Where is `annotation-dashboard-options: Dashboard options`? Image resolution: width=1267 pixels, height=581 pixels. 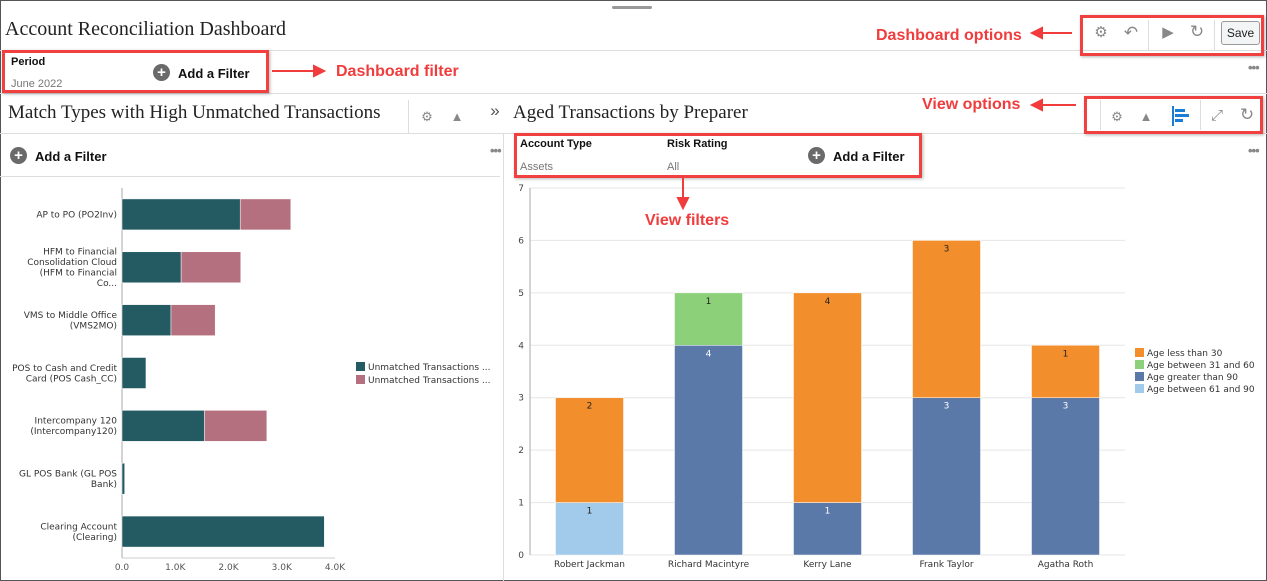 annotation-dashboard-options: Dashboard options is located at coordinates (949, 35).